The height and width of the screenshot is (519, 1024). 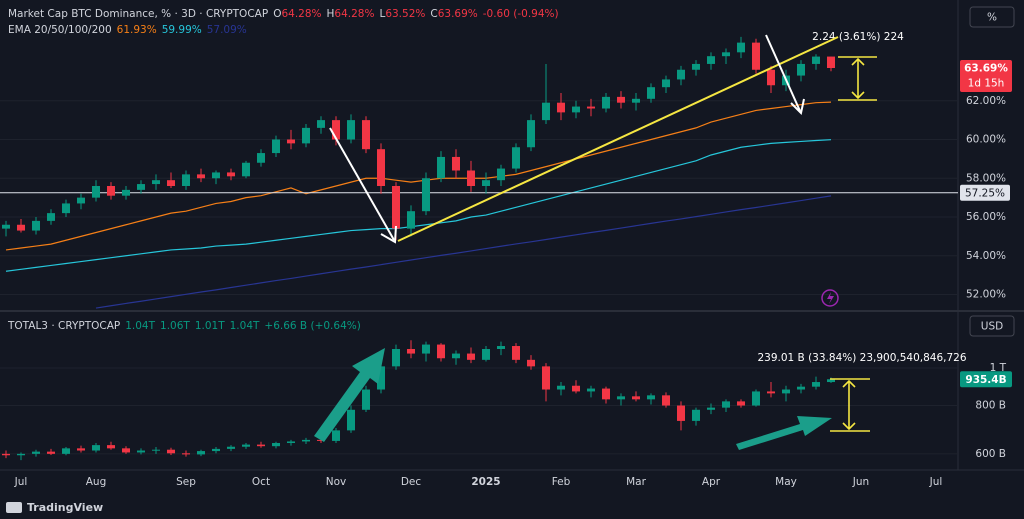 What do you see at coordinates (458, 14) in the screenshot?
I see `legend-value: 63.69%` at bounding box center [458, 14].